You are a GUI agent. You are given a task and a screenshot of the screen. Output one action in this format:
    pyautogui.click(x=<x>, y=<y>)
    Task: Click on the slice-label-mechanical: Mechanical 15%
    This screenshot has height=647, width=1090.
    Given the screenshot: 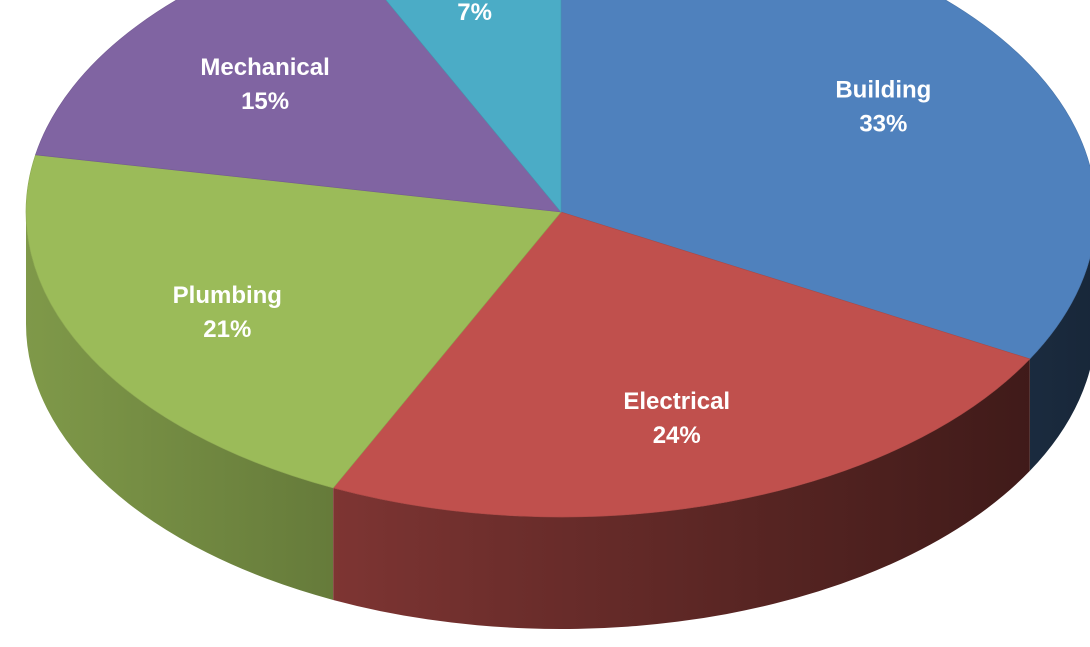 What is the action you would take?
    pyautogui.click(x=264, y=84)
    